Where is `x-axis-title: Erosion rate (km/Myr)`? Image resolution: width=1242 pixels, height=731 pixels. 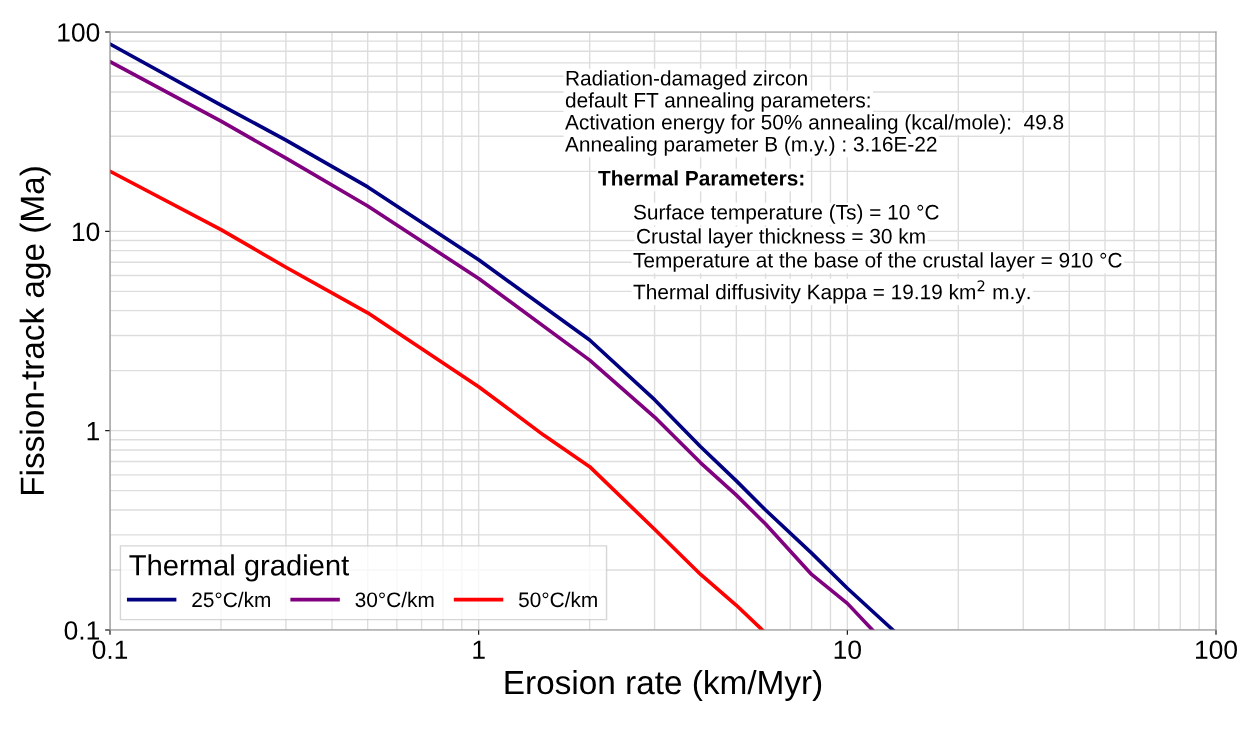 x-axis-title: Erosion rate (km/Myr) is located at coordinates (663, 685).